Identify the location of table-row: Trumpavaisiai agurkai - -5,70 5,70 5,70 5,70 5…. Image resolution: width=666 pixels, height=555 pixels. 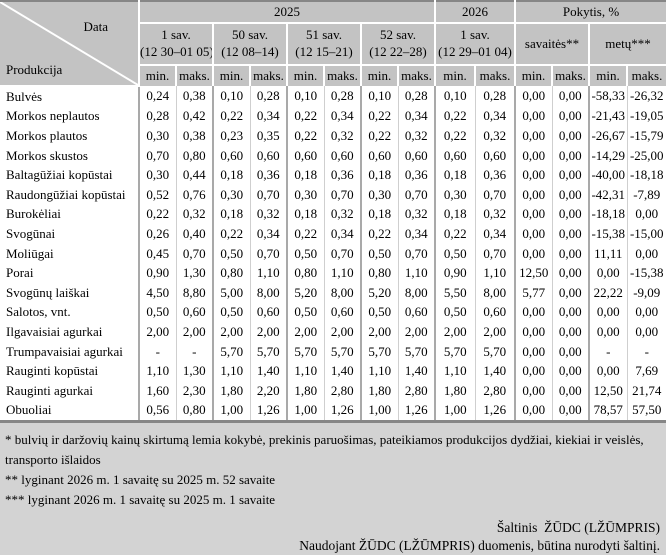
(333, 351).